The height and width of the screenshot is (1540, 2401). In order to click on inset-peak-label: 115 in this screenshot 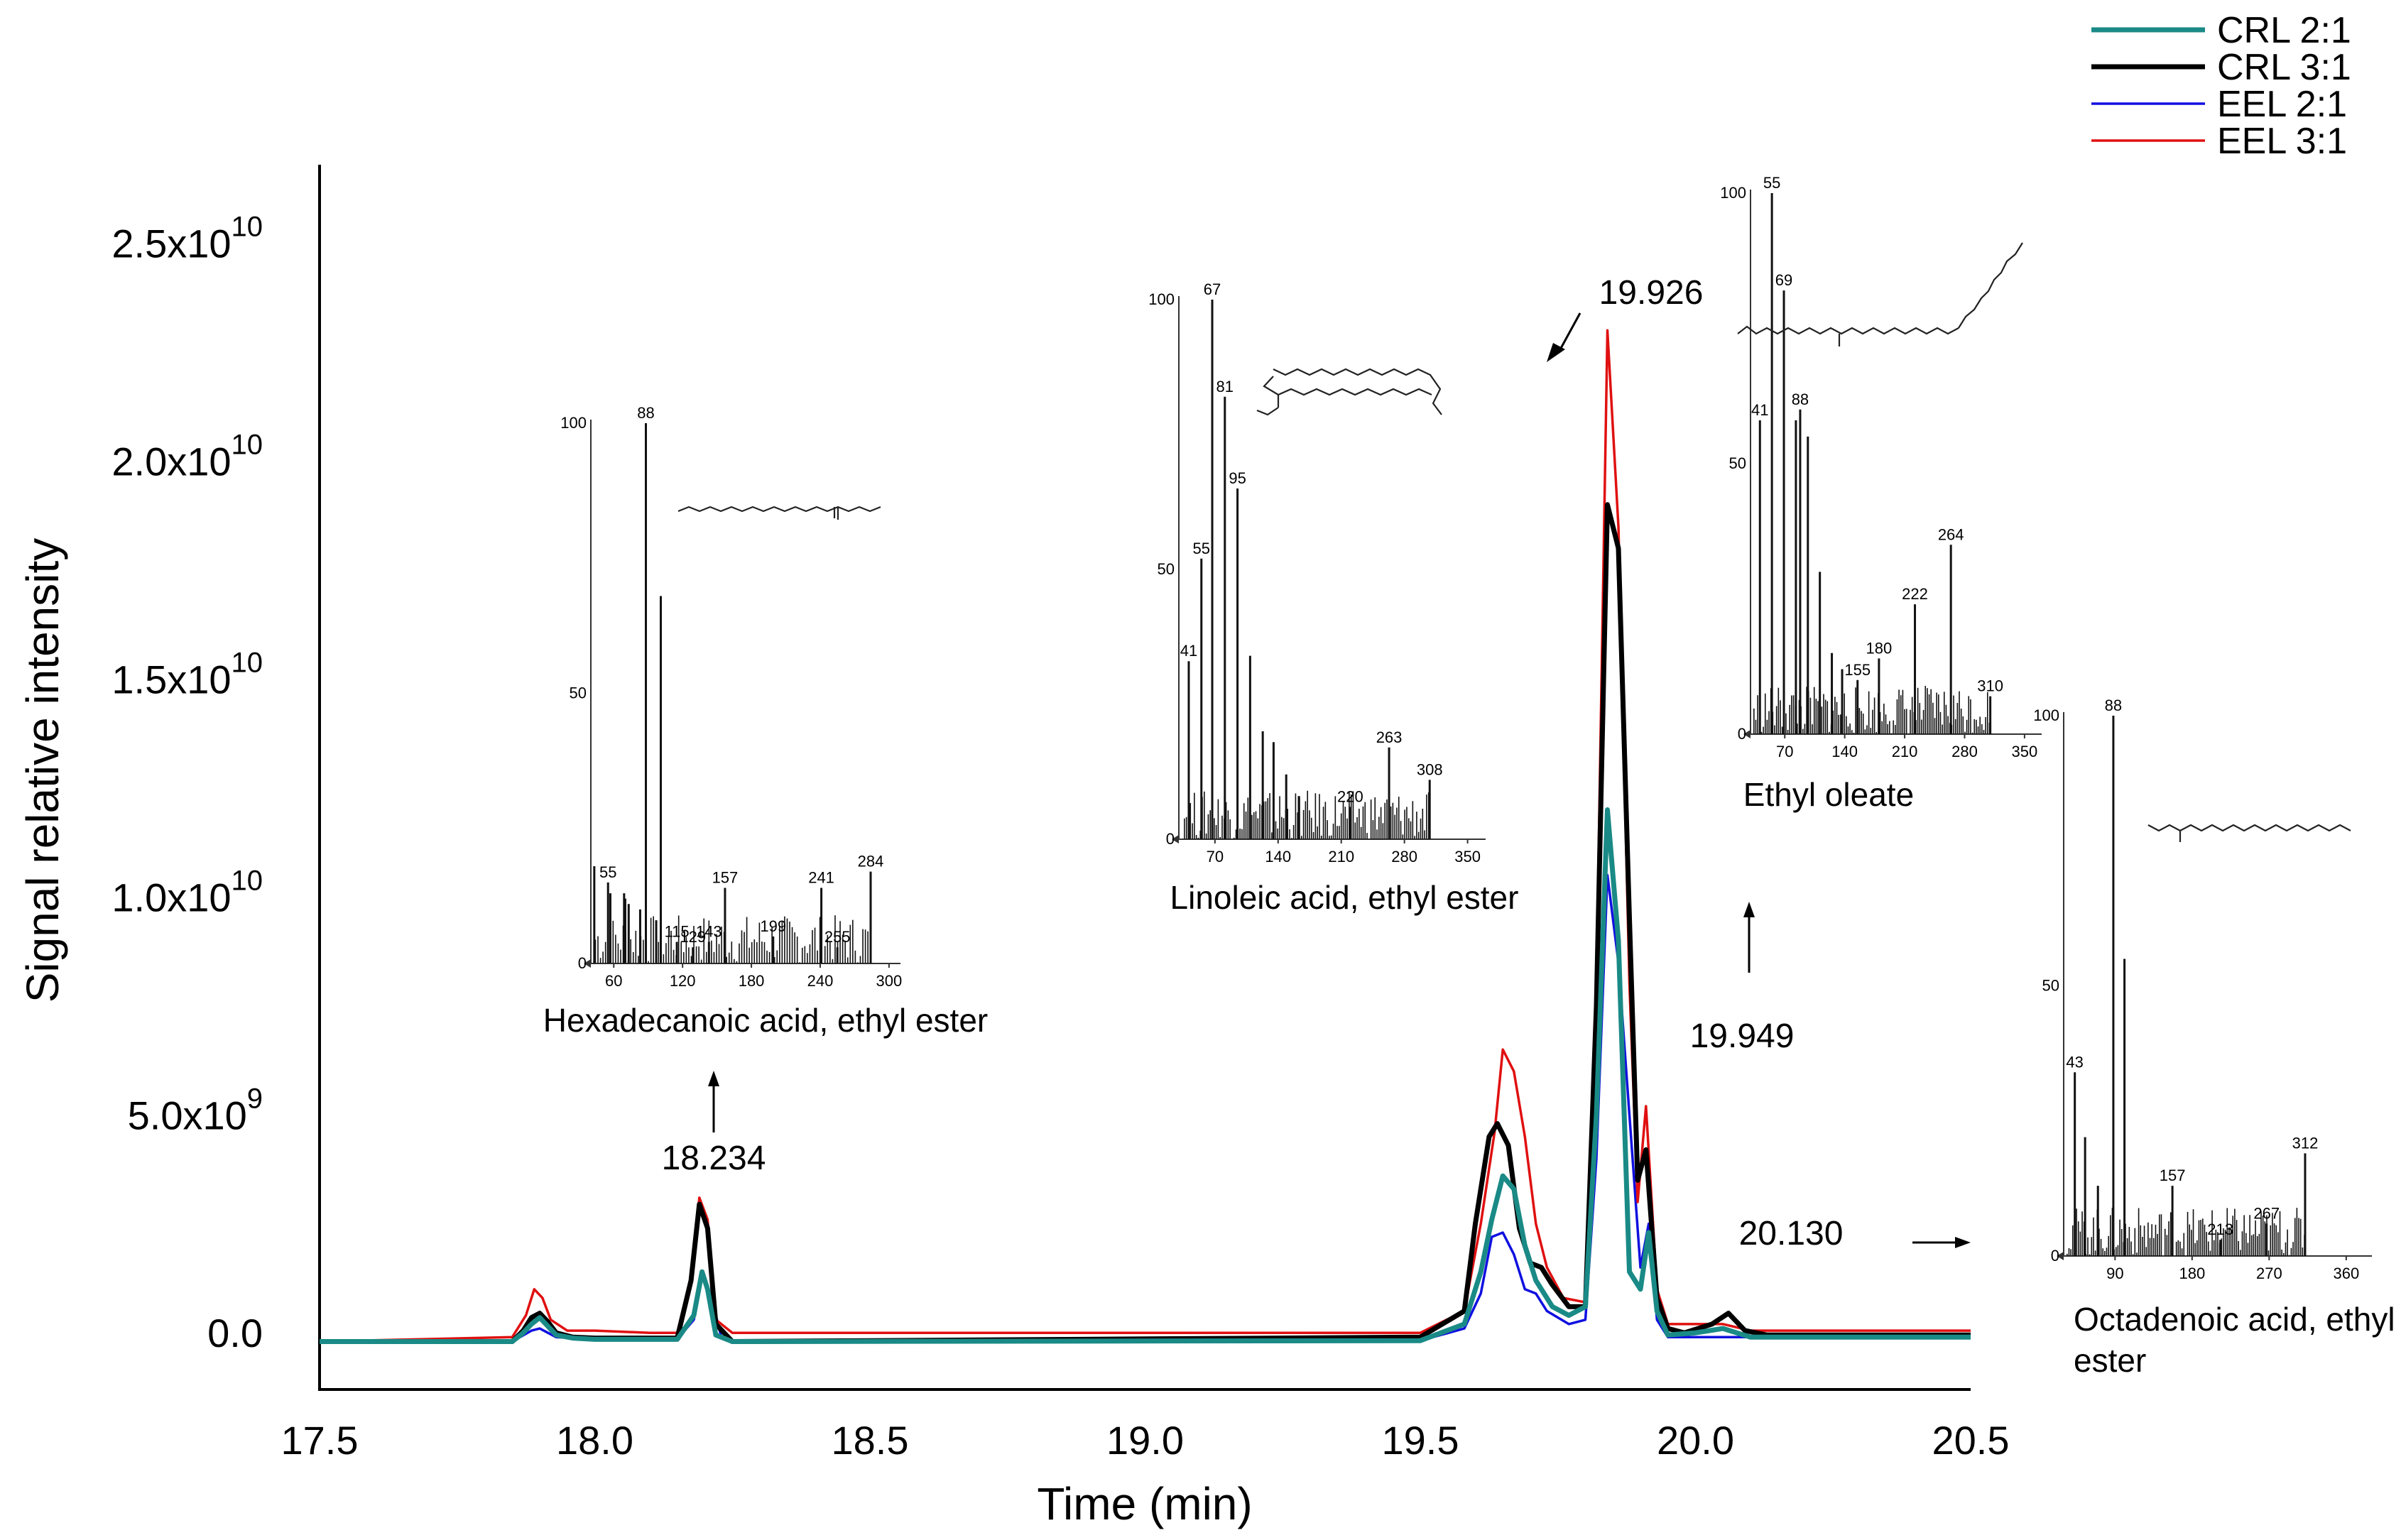, I will do `click(677, 932)`.